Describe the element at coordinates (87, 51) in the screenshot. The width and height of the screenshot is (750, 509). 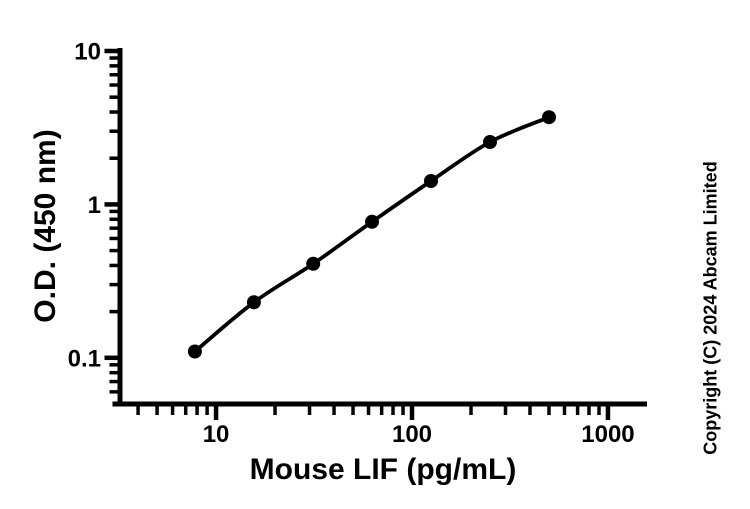
I see `y-tick-label: 10` at that location.